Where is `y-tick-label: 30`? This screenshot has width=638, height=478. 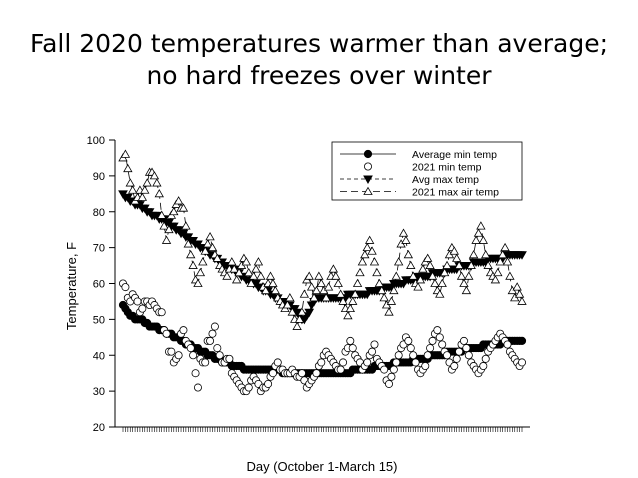 y-tick-label: 30 is located at coordinates (99, 392).